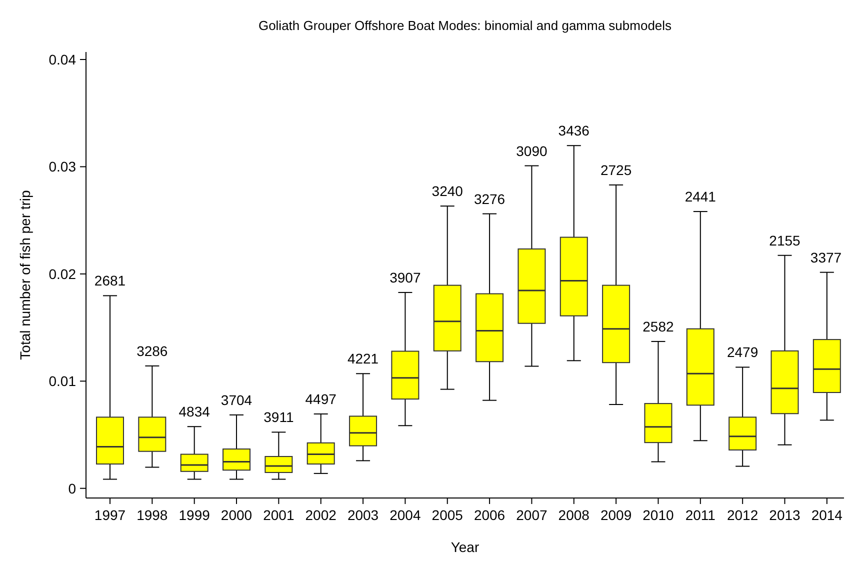 The height and width of the screenshot is (571, 858). What do you see at coordinates (490, 198) in the screenshot?
I see `annotation: 3276` at bounding box center [490, 198].